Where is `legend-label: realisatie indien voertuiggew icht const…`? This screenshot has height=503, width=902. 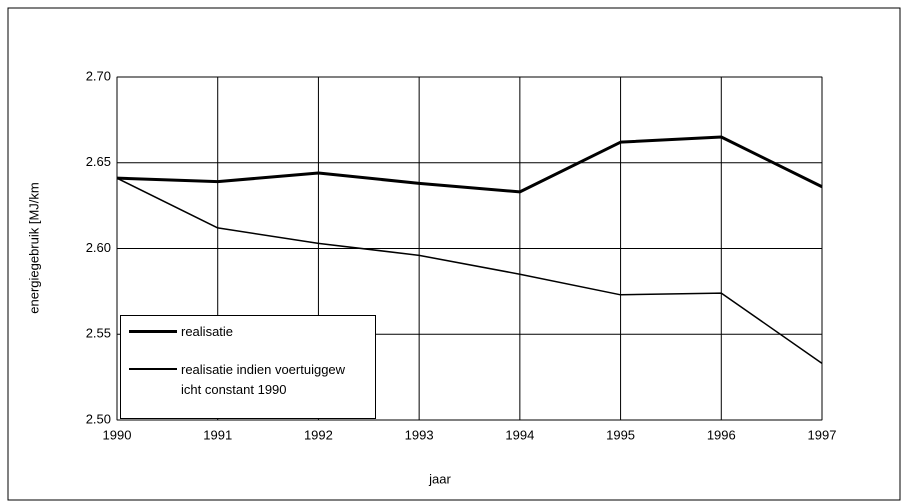 legend-label: realisatie indien voertuiggew icht const… is located at coordinates (263, 379).